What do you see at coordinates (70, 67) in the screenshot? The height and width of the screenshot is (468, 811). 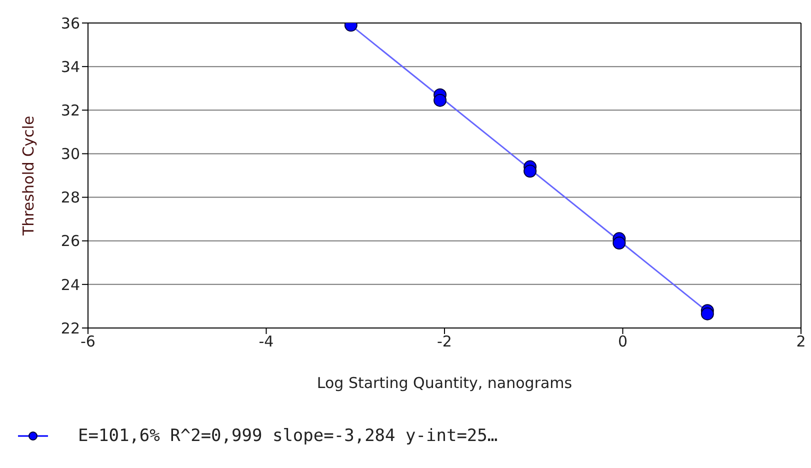 I see `y-tick-label: 34` at bounding box center [70, 67].